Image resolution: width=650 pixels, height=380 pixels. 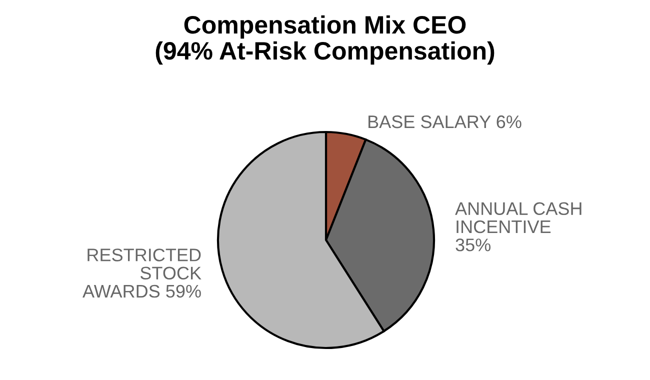 What do you see at coordinates (325, 40) in the screenshot?
I see `chart-title: Compensation Mix CEO (94% At-Risk Compensation)` at bounding box center [325, 40].